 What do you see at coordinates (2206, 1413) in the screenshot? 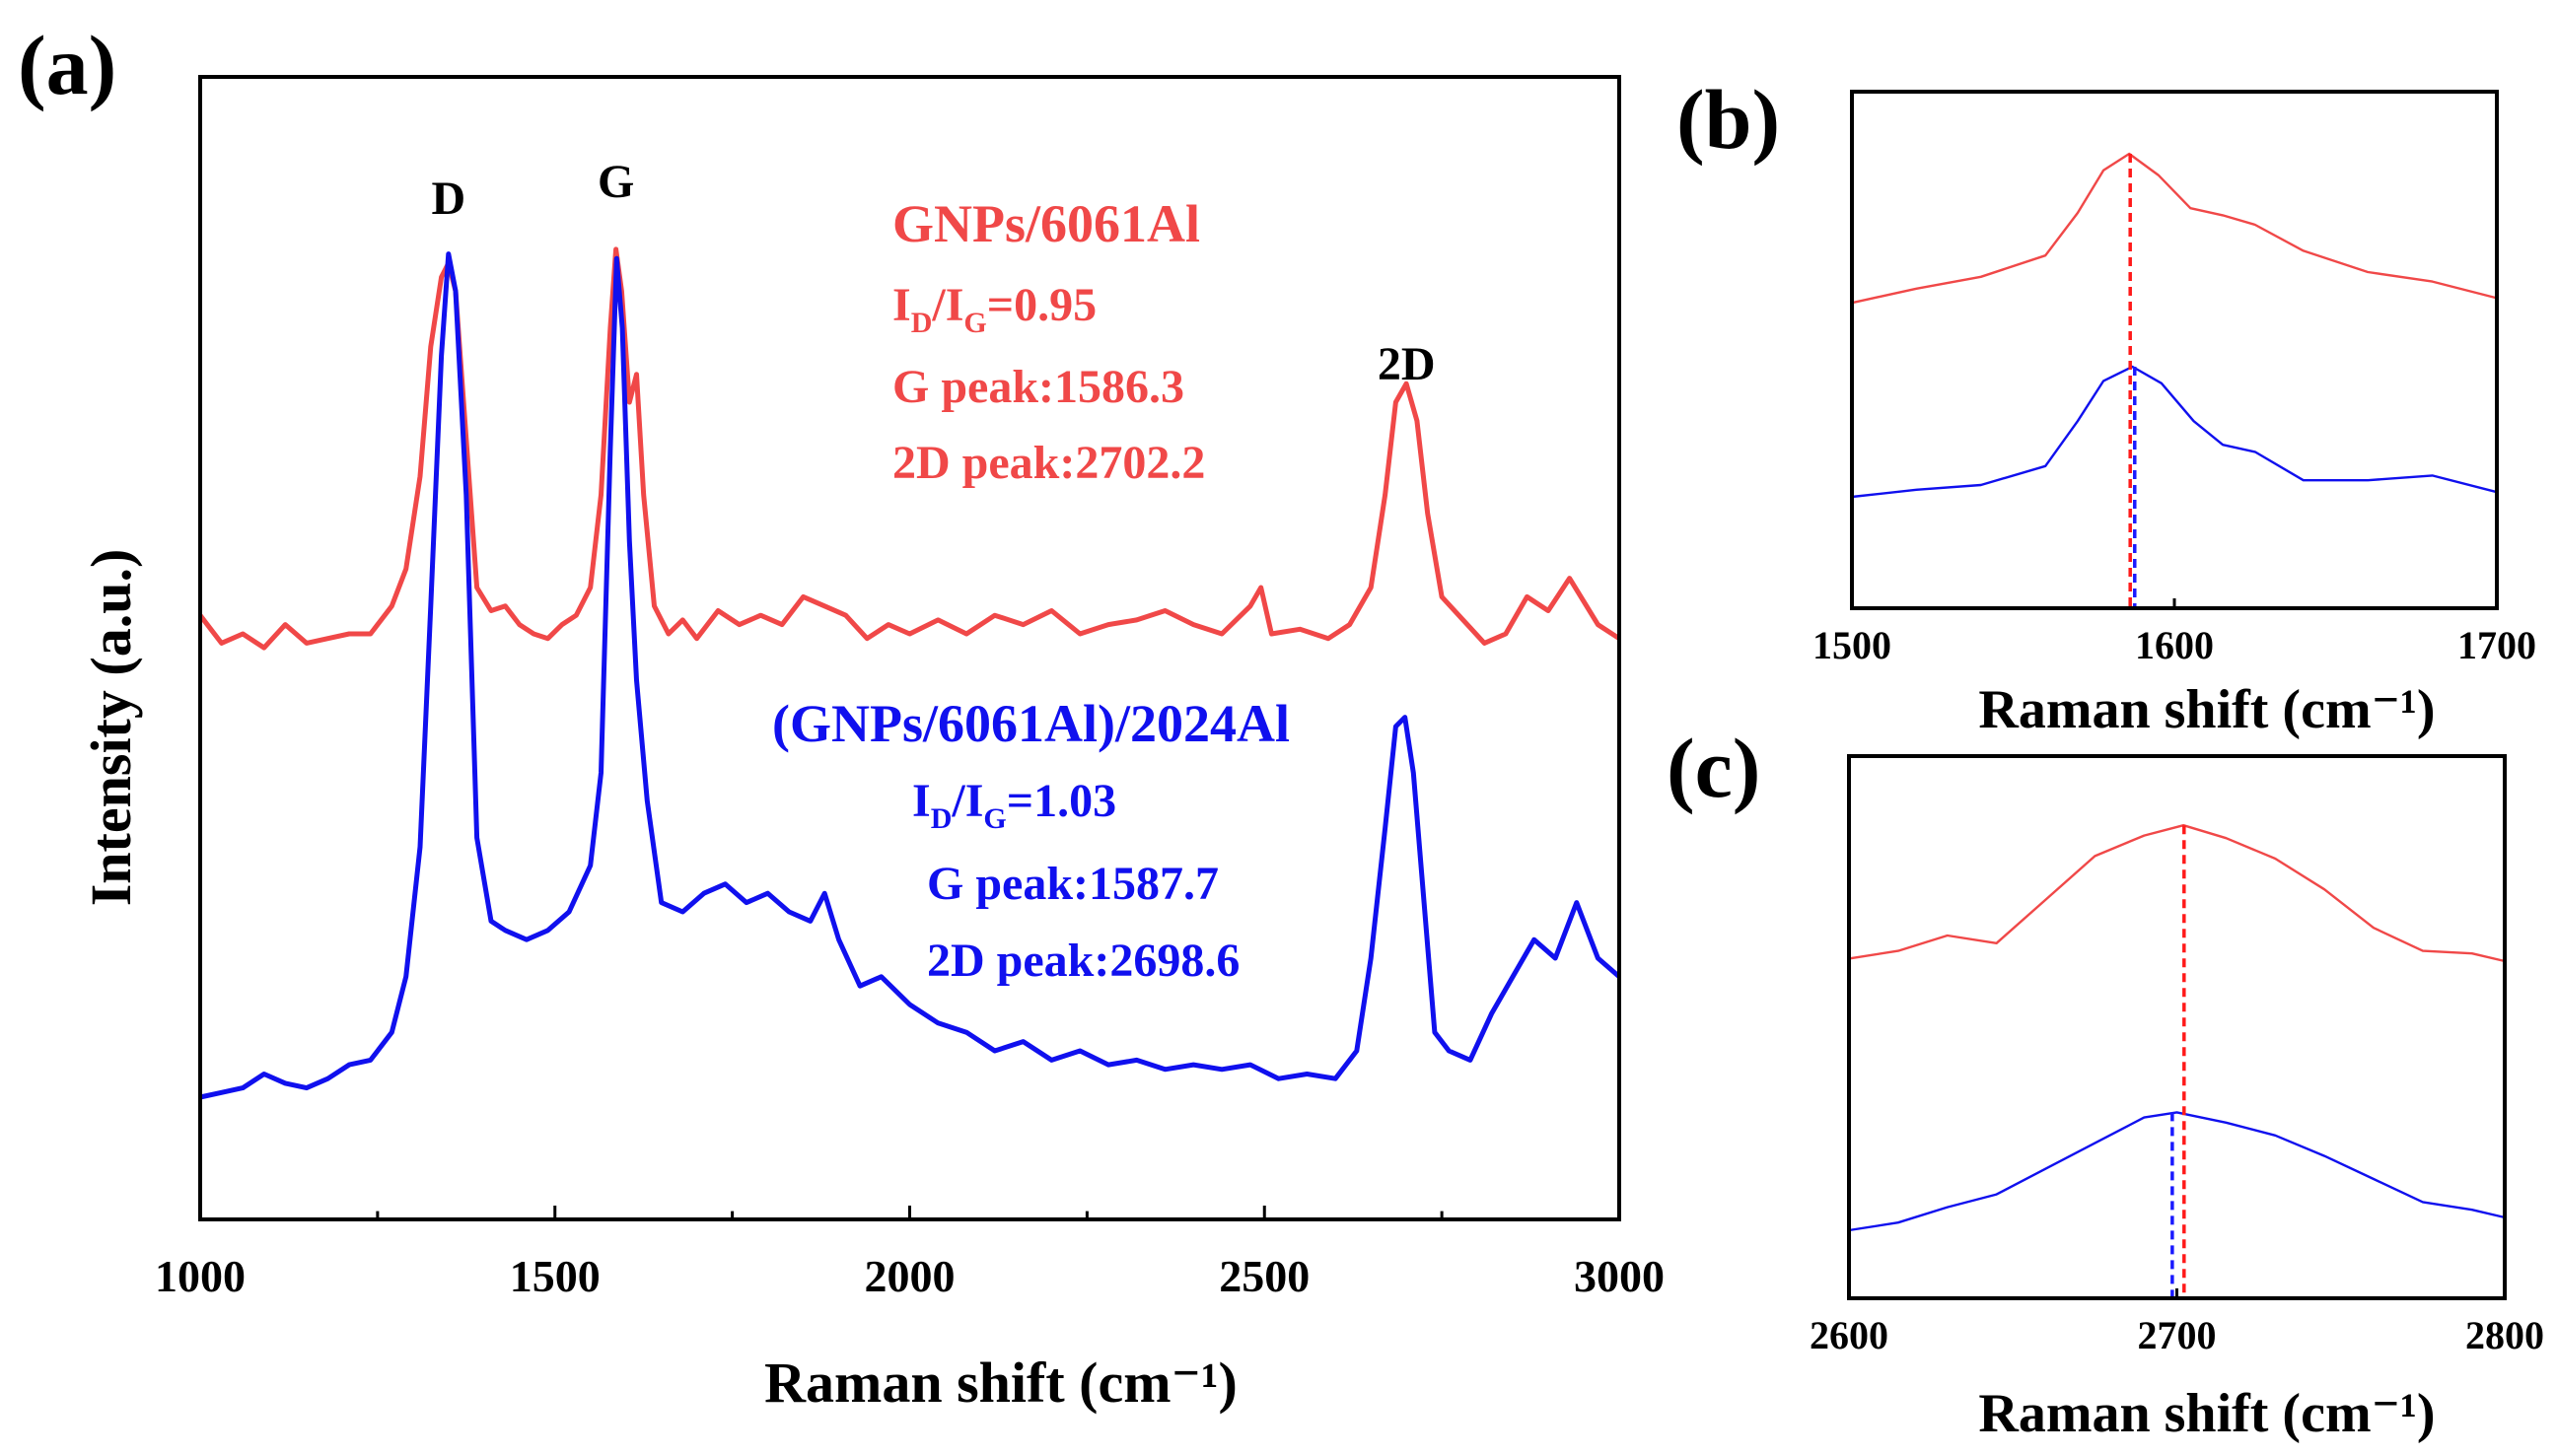
I see `xlabel-c: Raman shift (cm⁻¹)` at bounding box center [2206, 1413].